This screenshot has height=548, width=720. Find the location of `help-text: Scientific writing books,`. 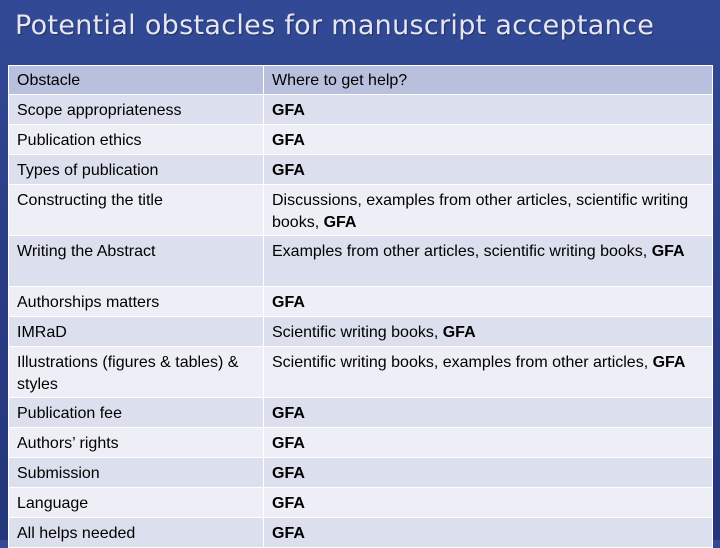

help-text: Scientific writing books, is located at coordinates (357, 332).